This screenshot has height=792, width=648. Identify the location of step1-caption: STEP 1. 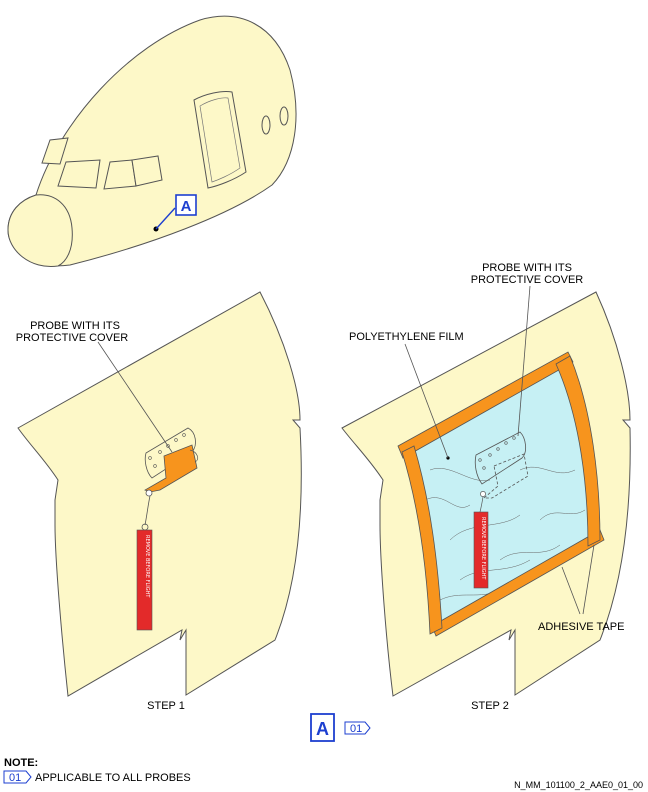
(166, 706).